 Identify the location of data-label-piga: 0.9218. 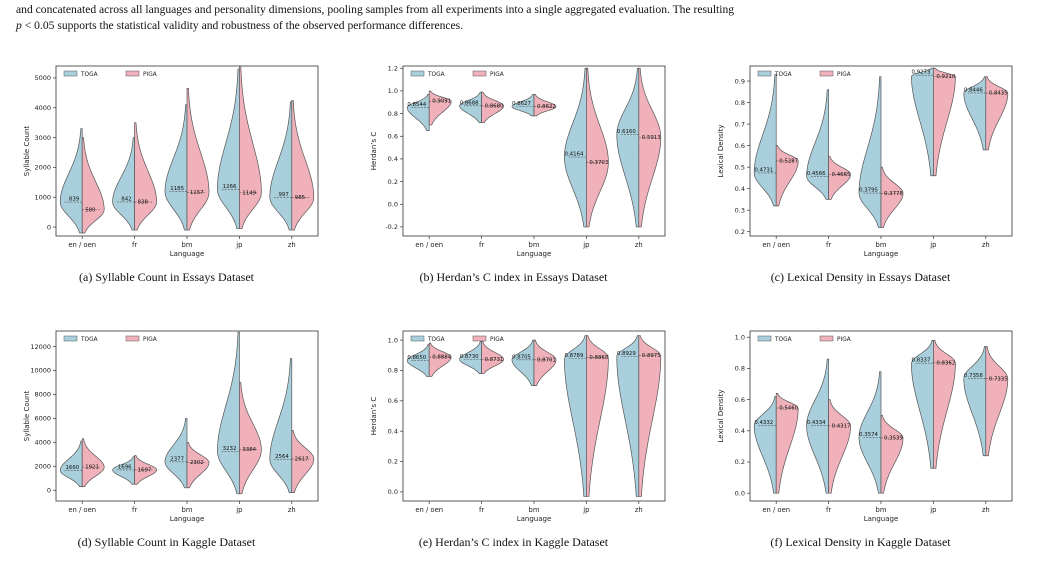
(945, 77).